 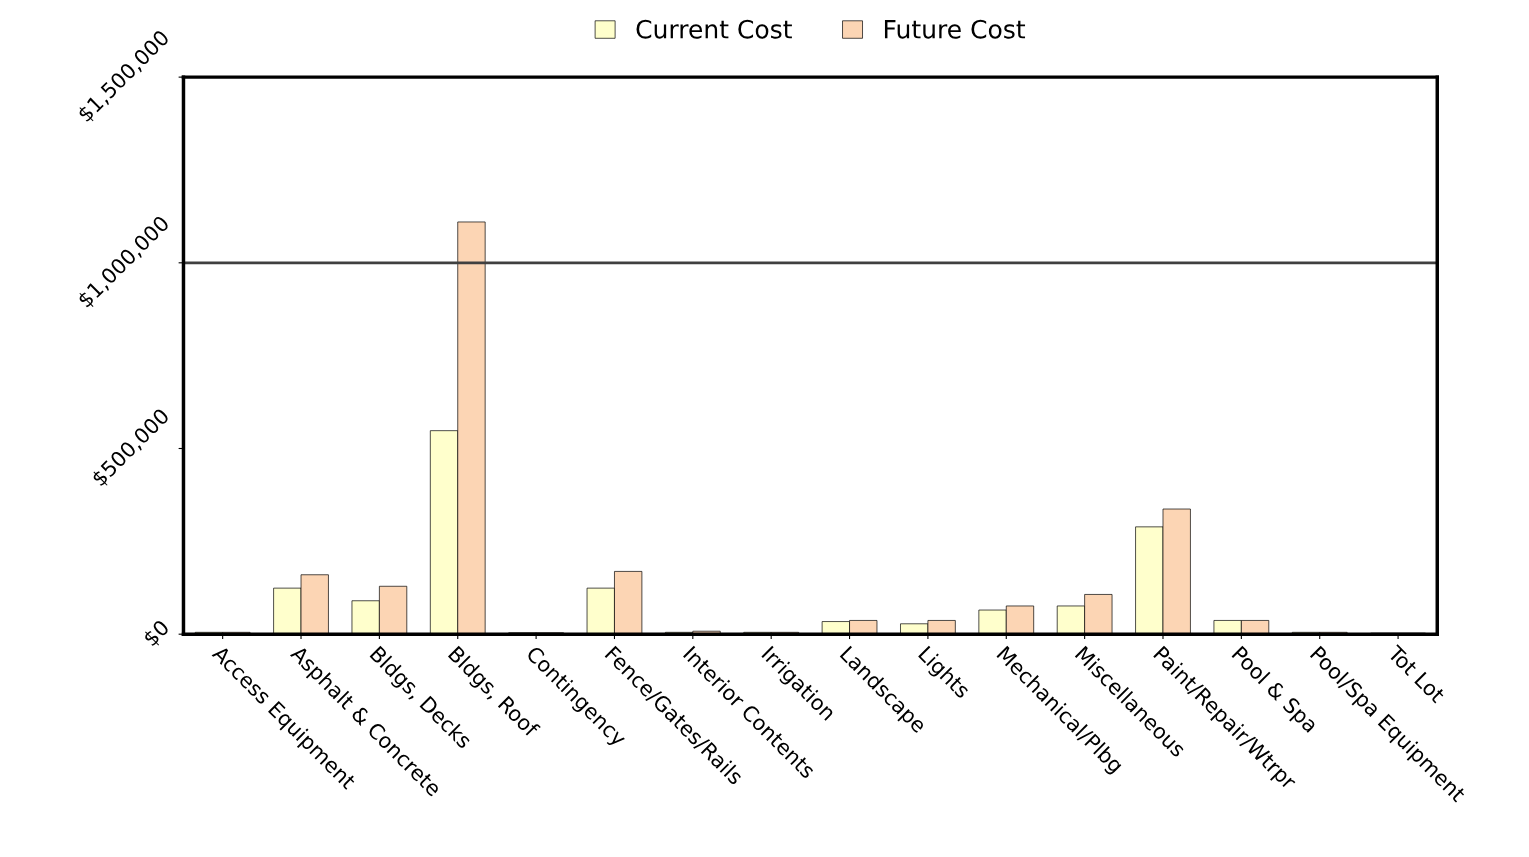 I want to click on legend-label: Future Cost, so click(x=955, y=29).